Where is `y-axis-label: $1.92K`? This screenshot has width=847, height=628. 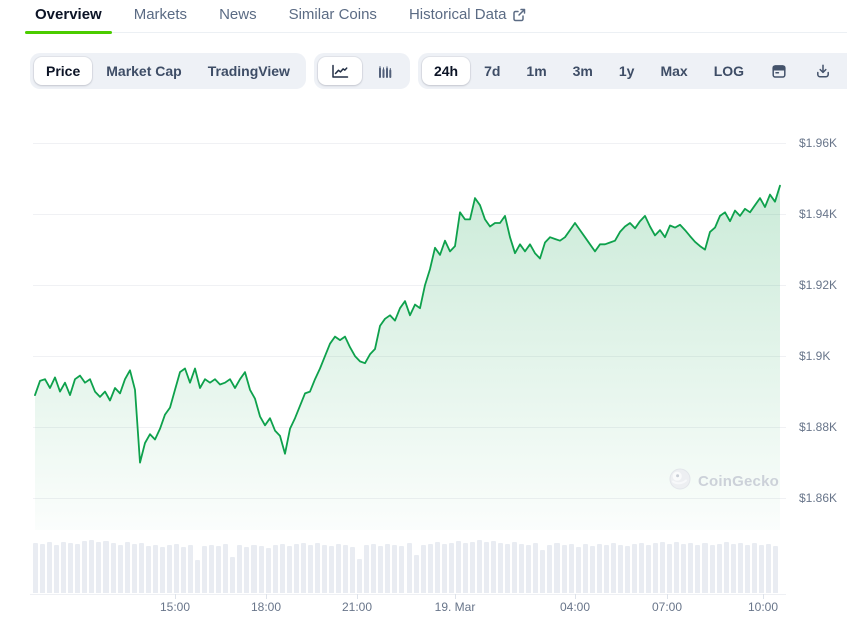 y-axis-label: $1.92K is located at coordinates (818, 285).